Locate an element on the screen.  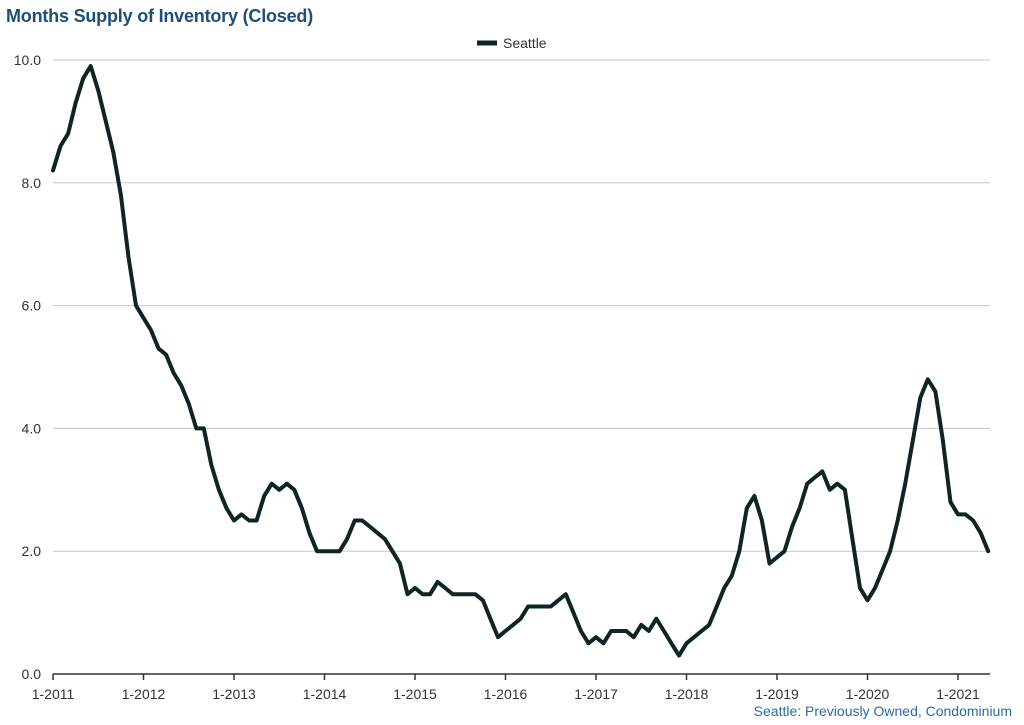
x-tick-label: 1-2015 is located at coordinates (415, 694).